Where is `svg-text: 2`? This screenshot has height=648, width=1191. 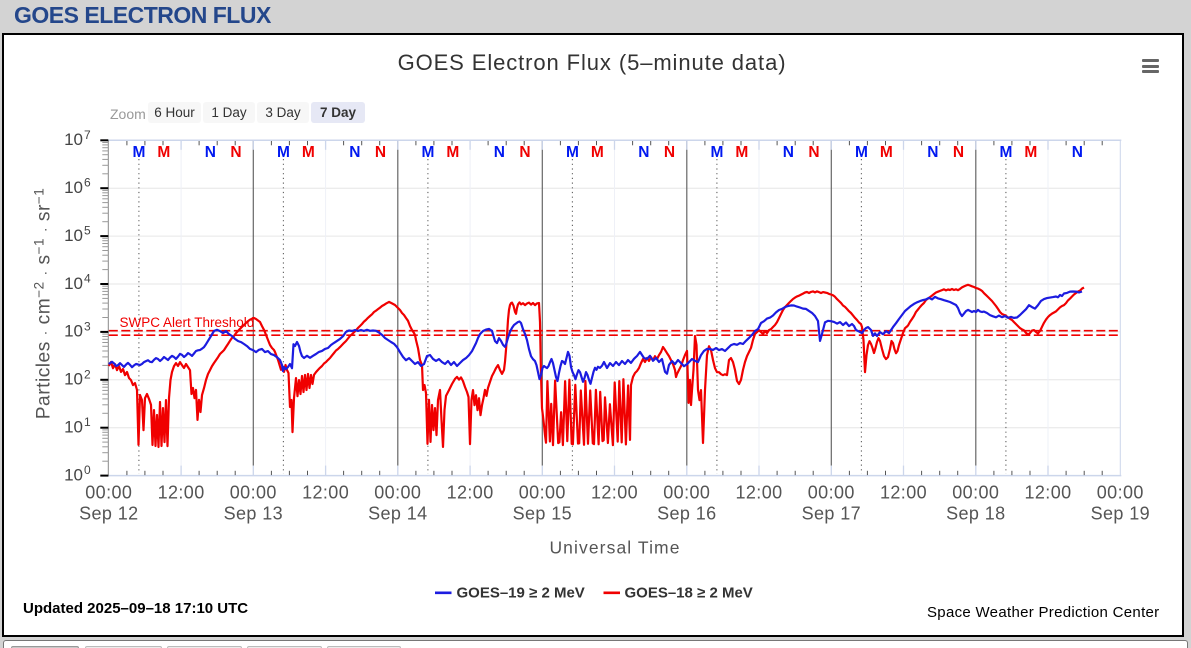
svg-text: 2 is located at coordinates (87, 374).